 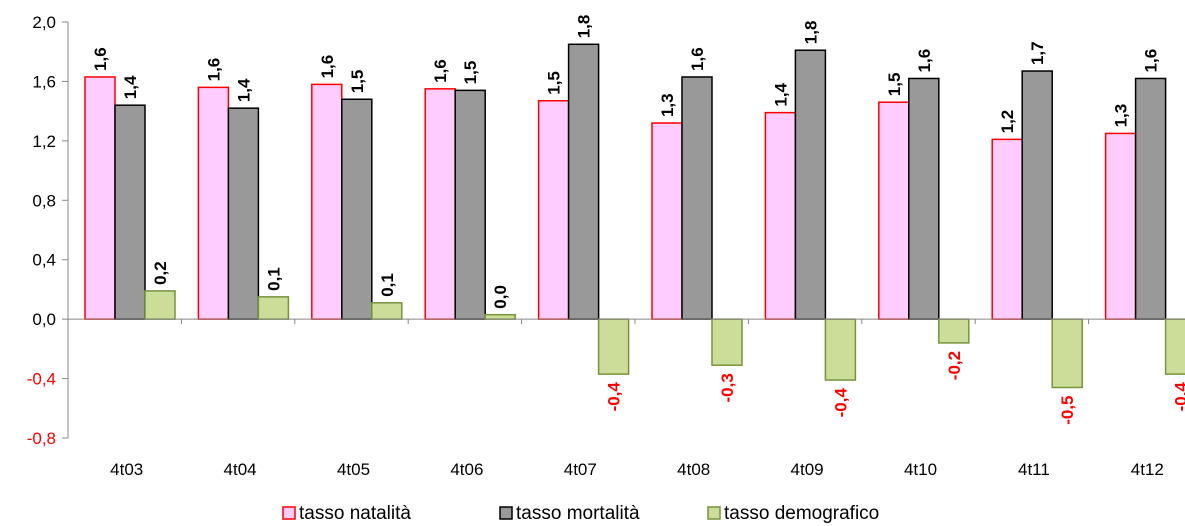 What do you see at coordinates (466, 469) in the screenshot?
I see `x-tick-label: 4t06` at bounding box center [466, 469].